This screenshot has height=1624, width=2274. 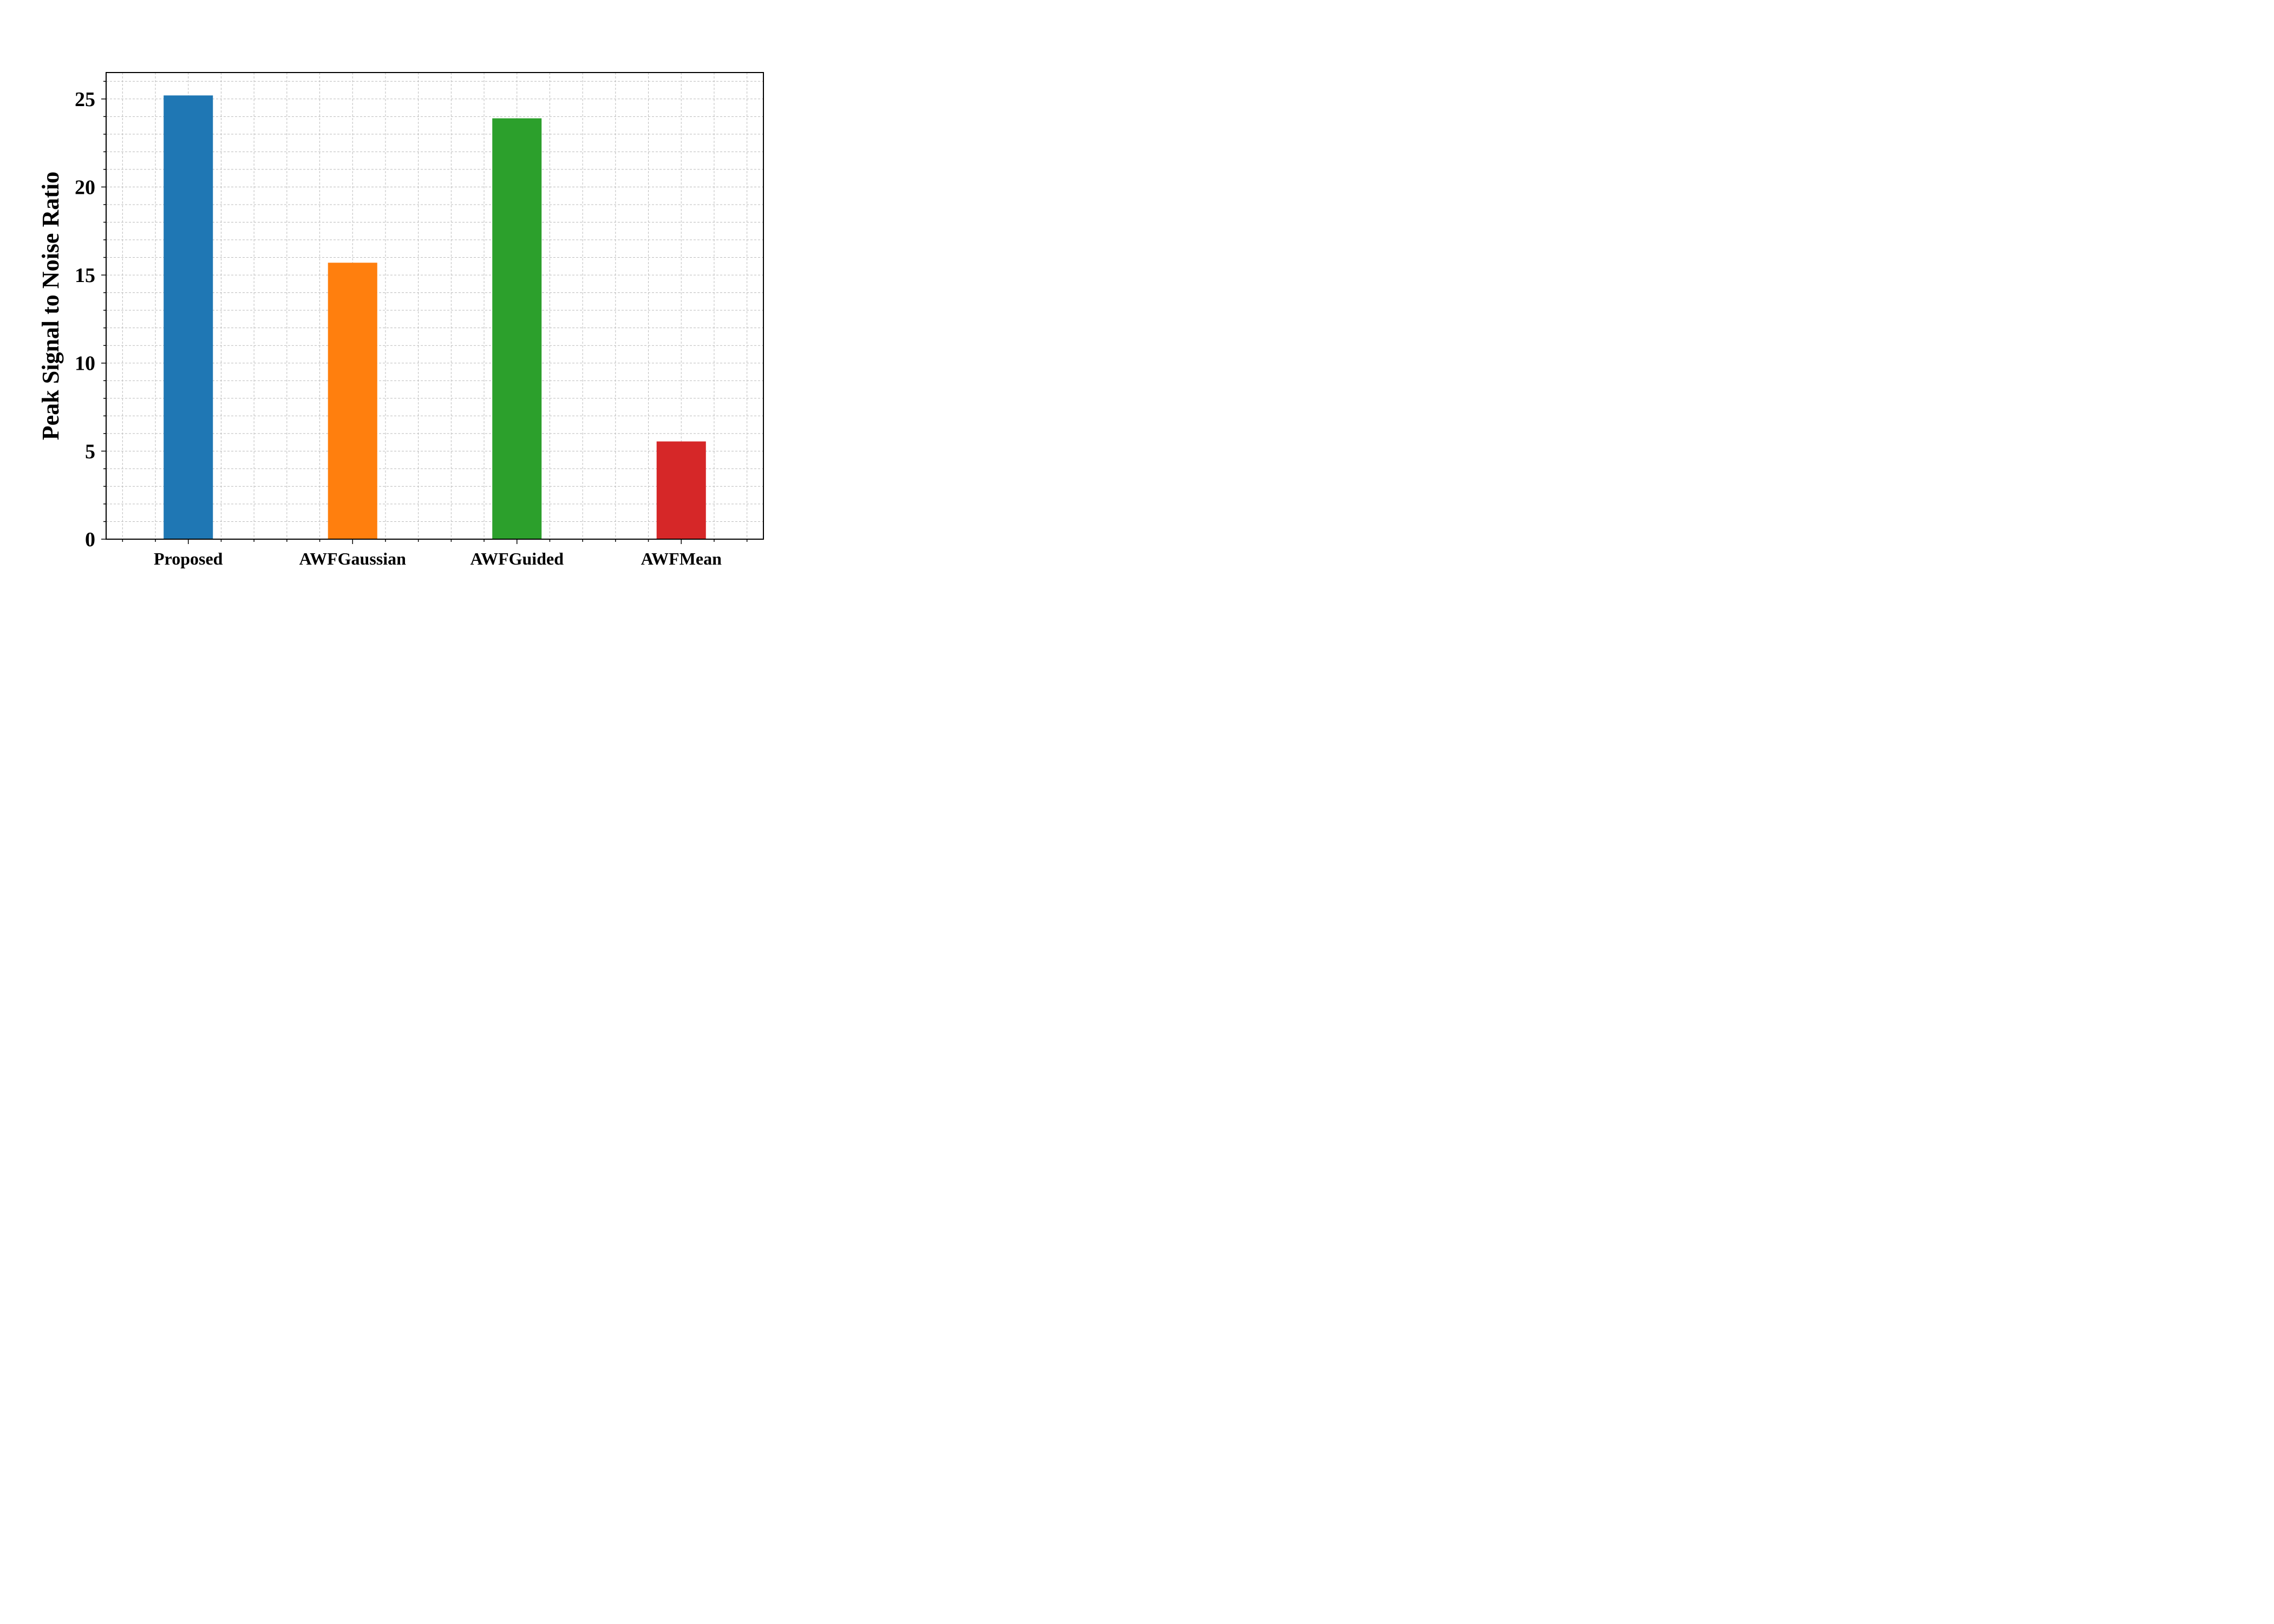 I want to click on y-tick-label: 15, so click(x=85, y=275).